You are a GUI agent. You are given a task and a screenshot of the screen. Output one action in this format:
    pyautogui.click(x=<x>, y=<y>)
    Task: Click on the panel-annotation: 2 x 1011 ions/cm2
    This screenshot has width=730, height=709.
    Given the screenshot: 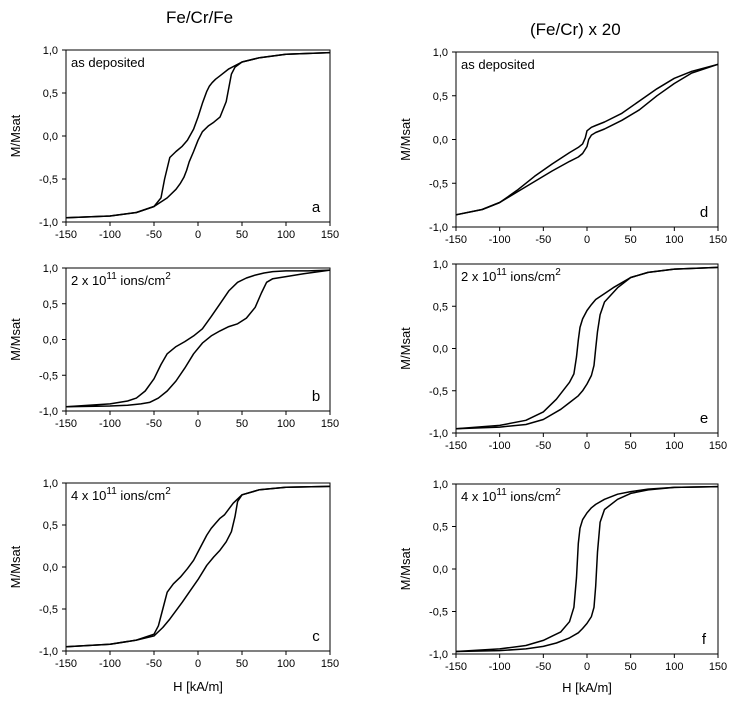 What is the action you would take?
    pyautogui.click(x=511, y=275)
    